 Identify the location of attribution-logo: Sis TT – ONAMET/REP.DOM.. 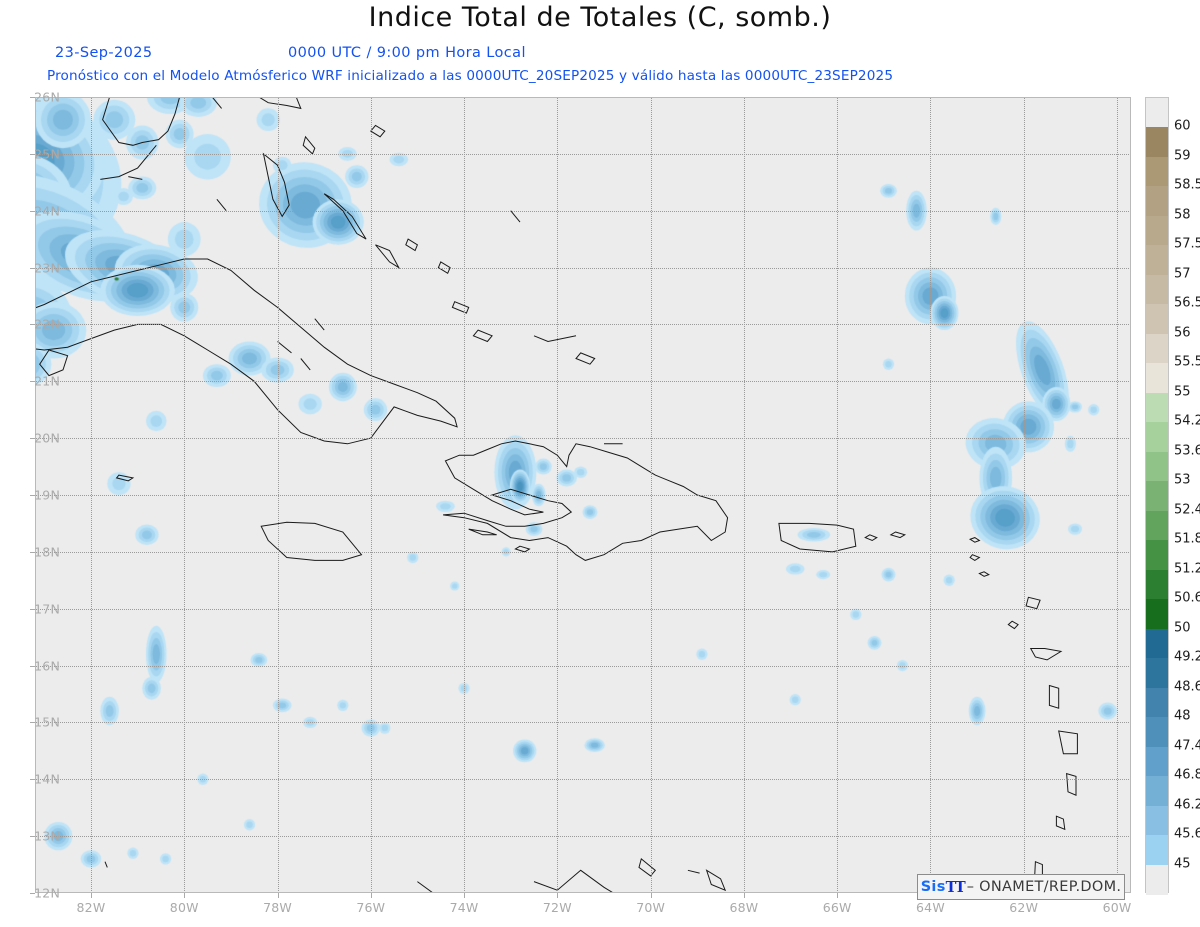
(1021, 887).